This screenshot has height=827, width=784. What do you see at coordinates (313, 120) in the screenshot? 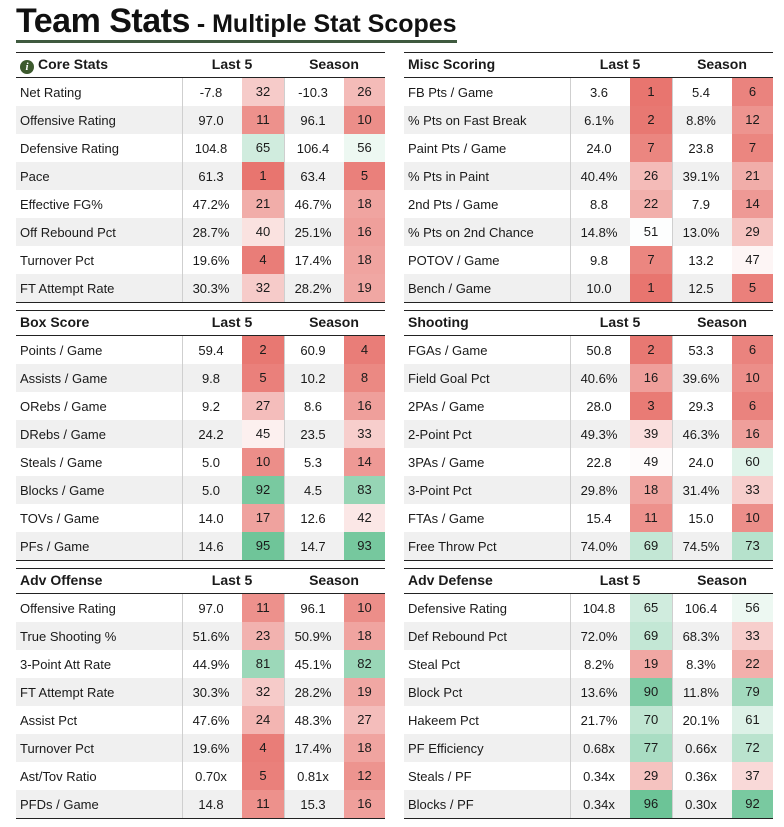
I see `season-value: 96.1` at bounding box center [313, 120].